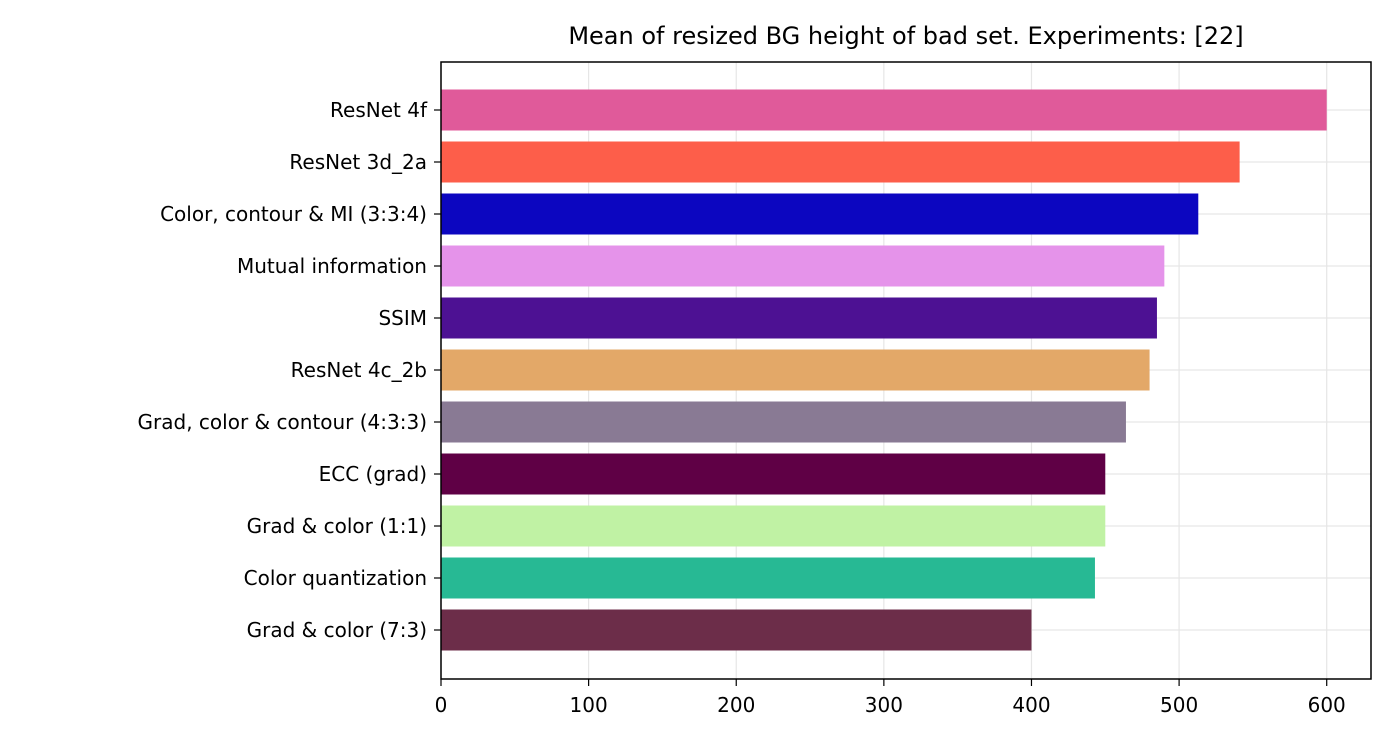 This screenshot has width=1396, height=746. What do you see at coordinates (1179, 705) in the screenshot?
I see `x-tick-label: 500` at bounding box center [1179, 705].